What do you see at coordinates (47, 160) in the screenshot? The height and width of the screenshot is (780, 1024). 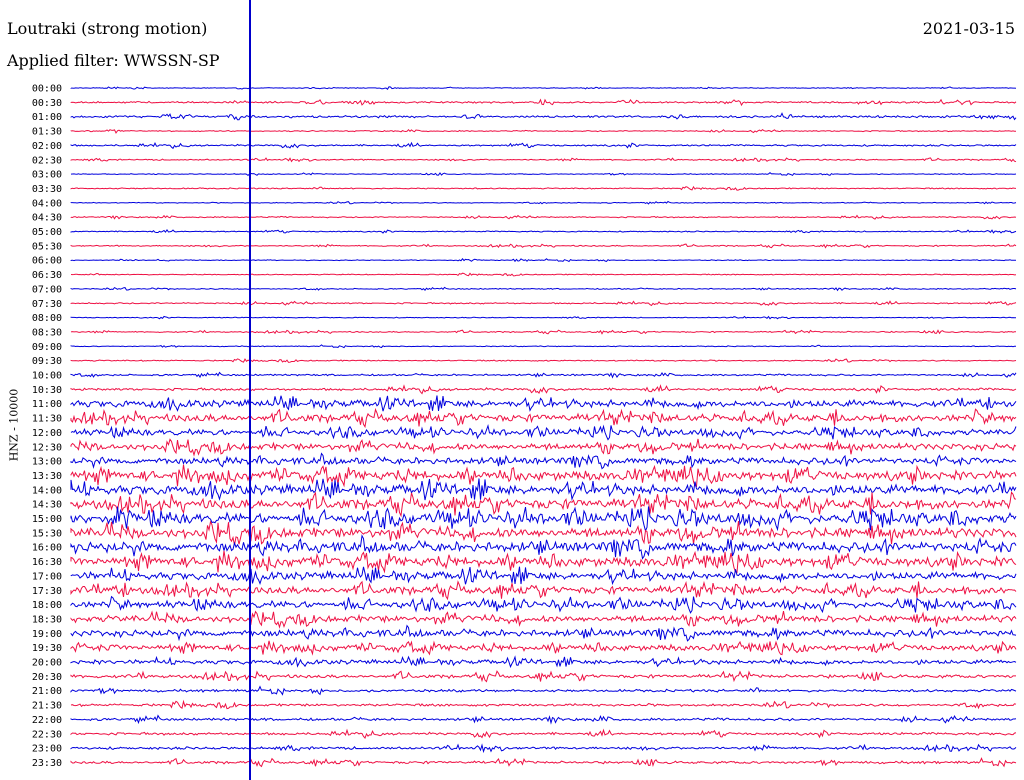 I see `row-time-label: 02:30` at bounding box center [47, 160].